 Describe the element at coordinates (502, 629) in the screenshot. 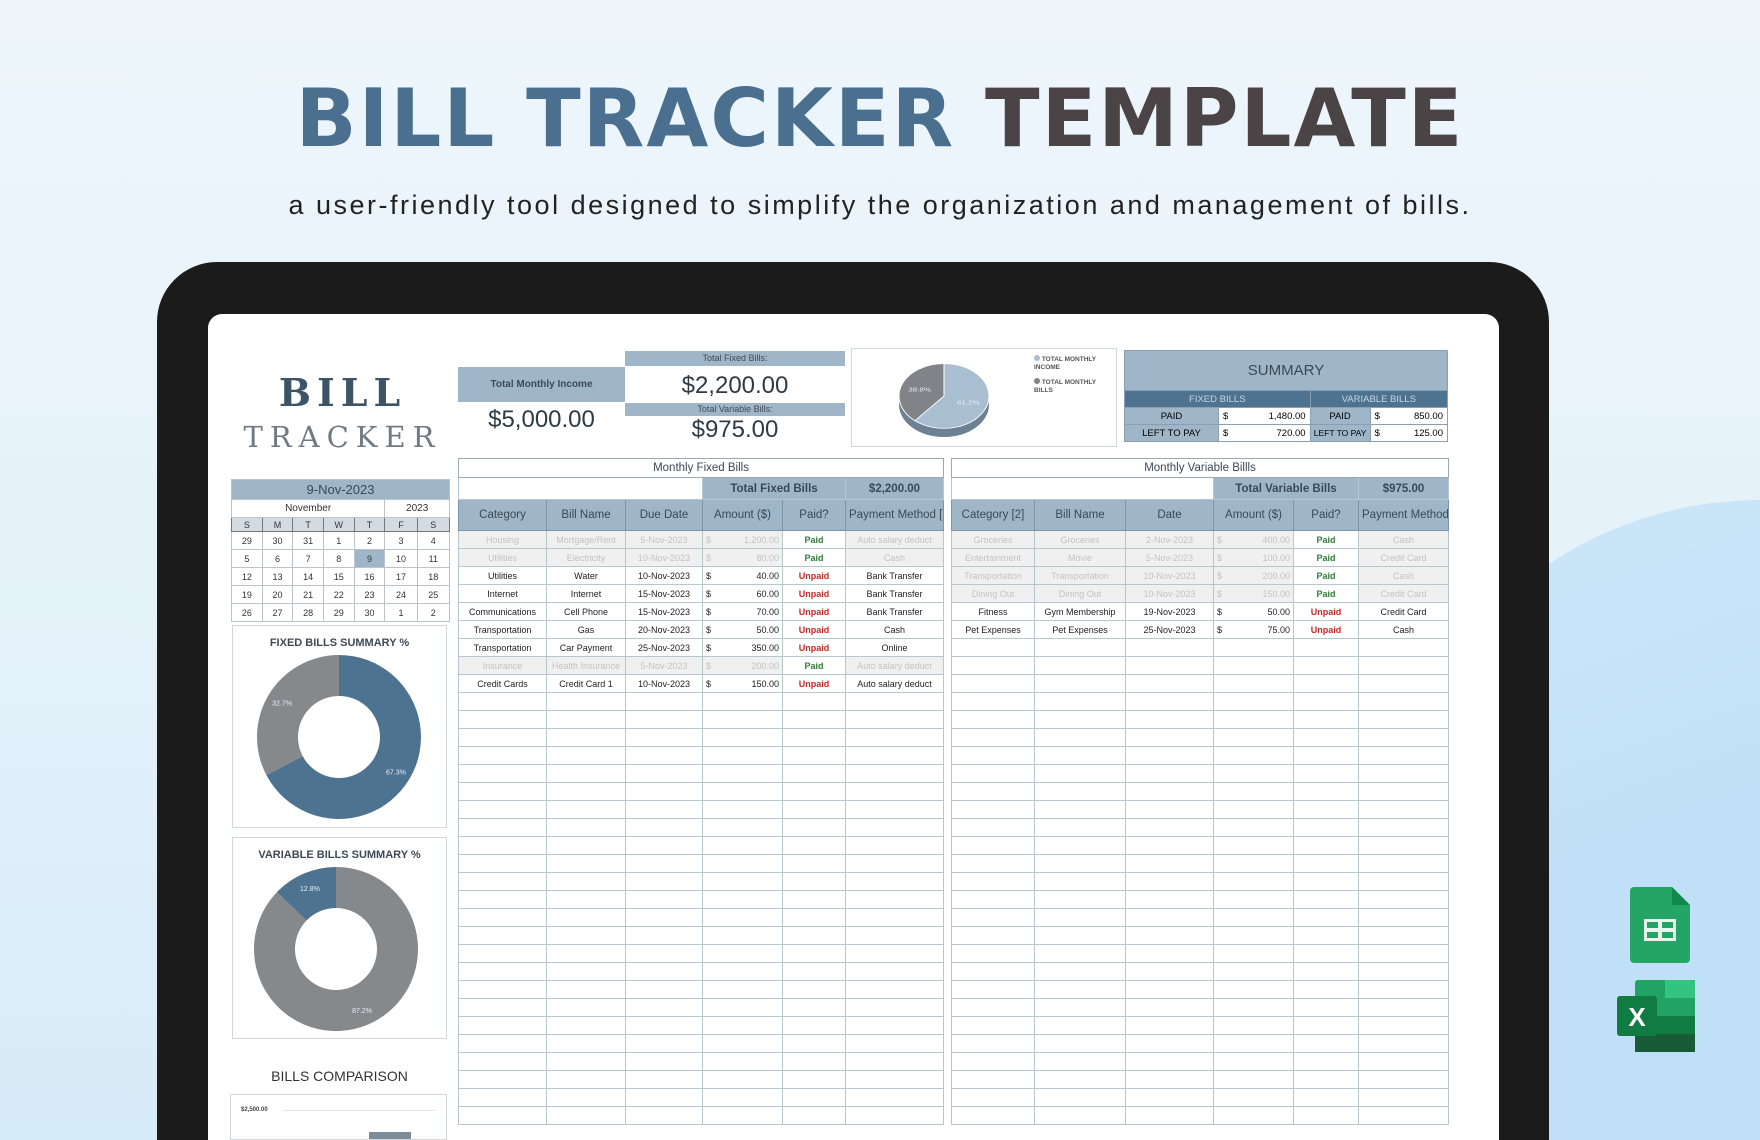

I see `category-cell: Transportation` at that location.